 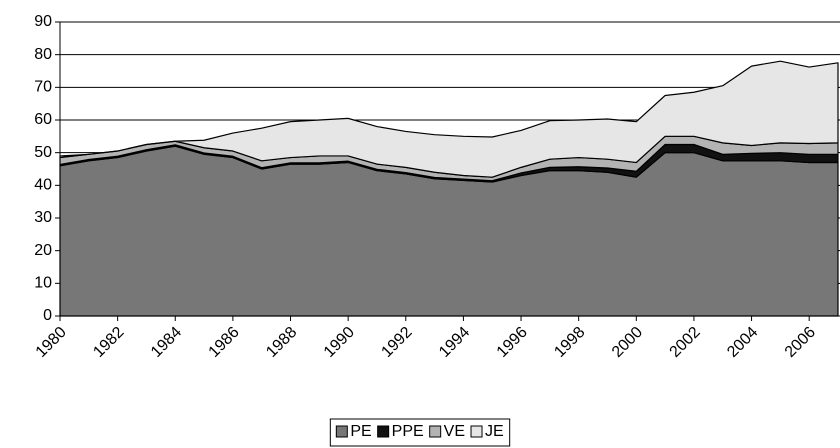 What do you see at coordinates (43, 217) in the screenshot?
I see `y-tick-label: 30` at bounding box center [43, 217].